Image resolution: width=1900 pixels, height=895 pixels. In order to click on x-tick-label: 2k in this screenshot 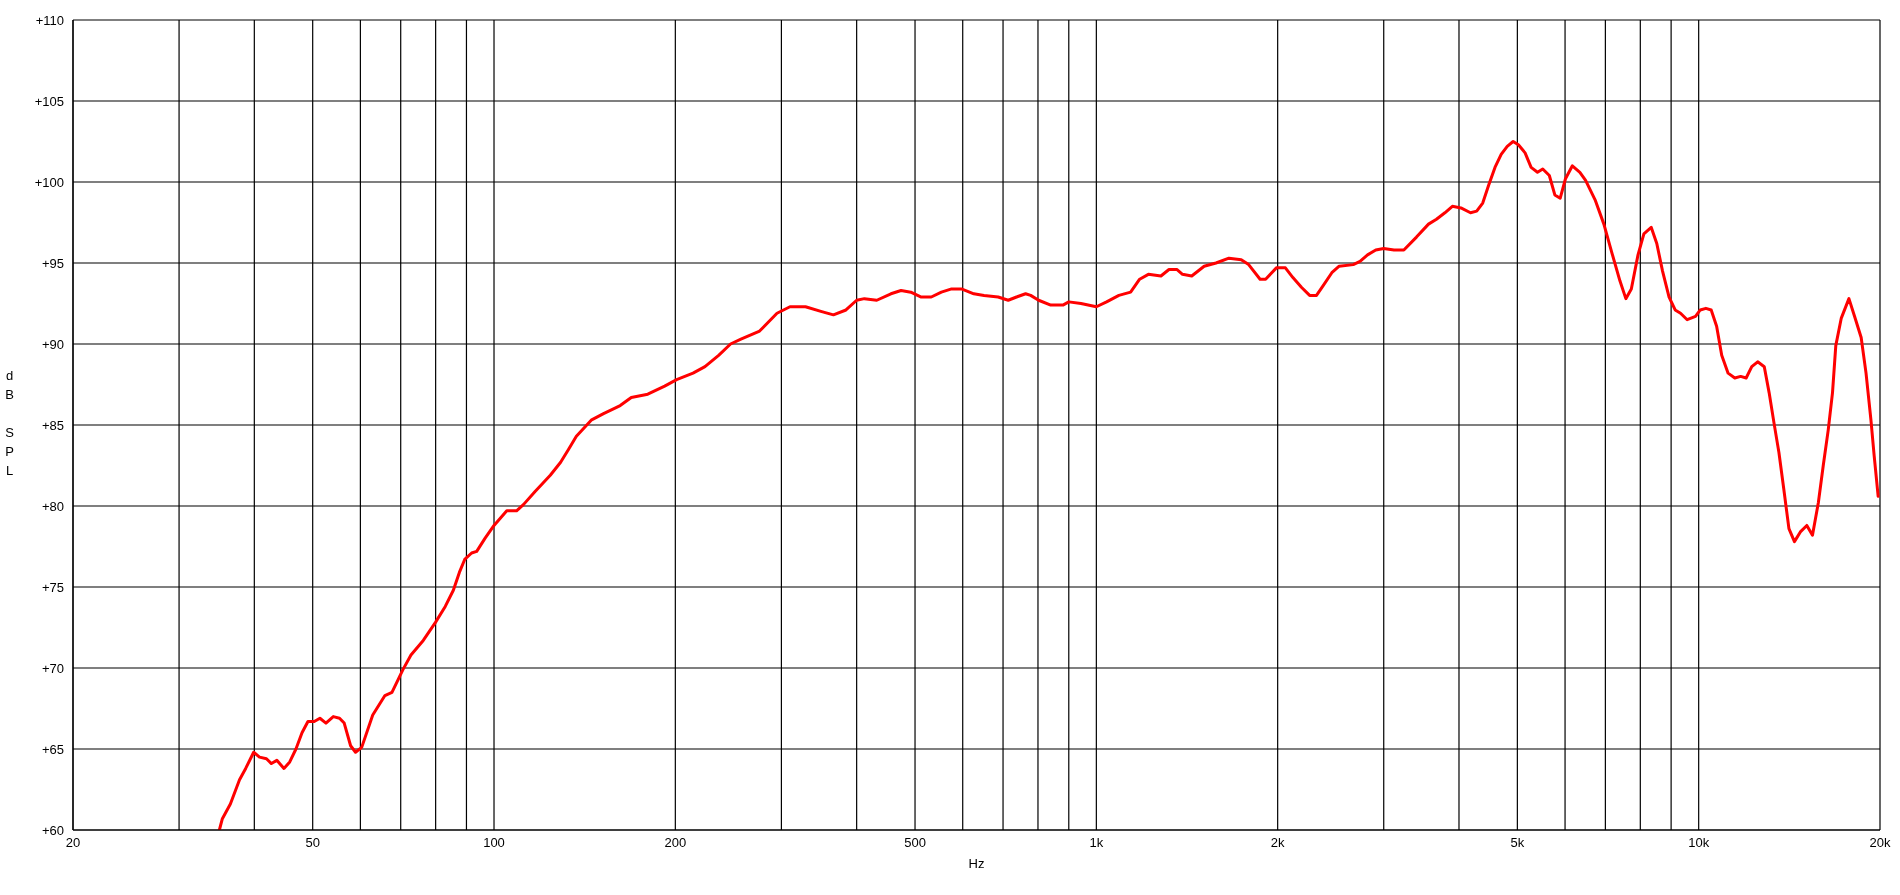, I will do `click(1278, 843)`.